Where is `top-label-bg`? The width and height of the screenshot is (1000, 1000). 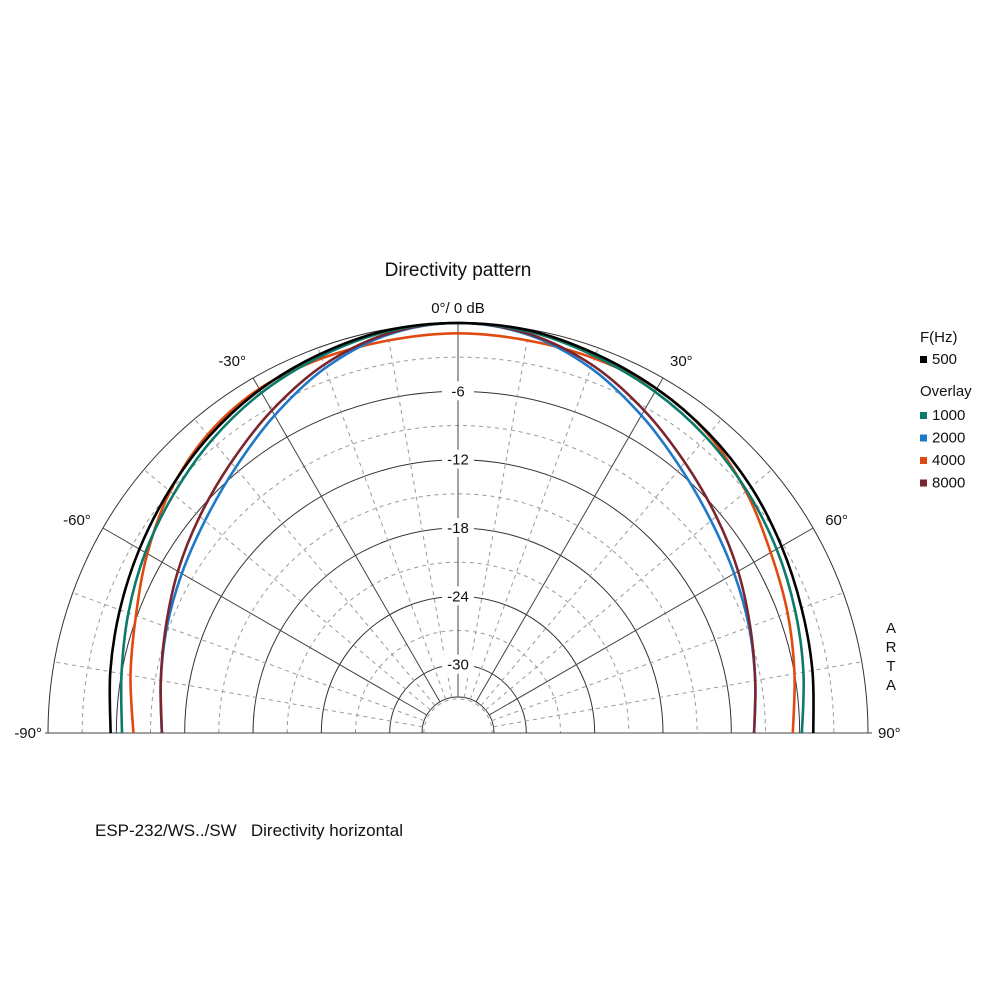
top-label-bg is located at coordinates (458, 307).